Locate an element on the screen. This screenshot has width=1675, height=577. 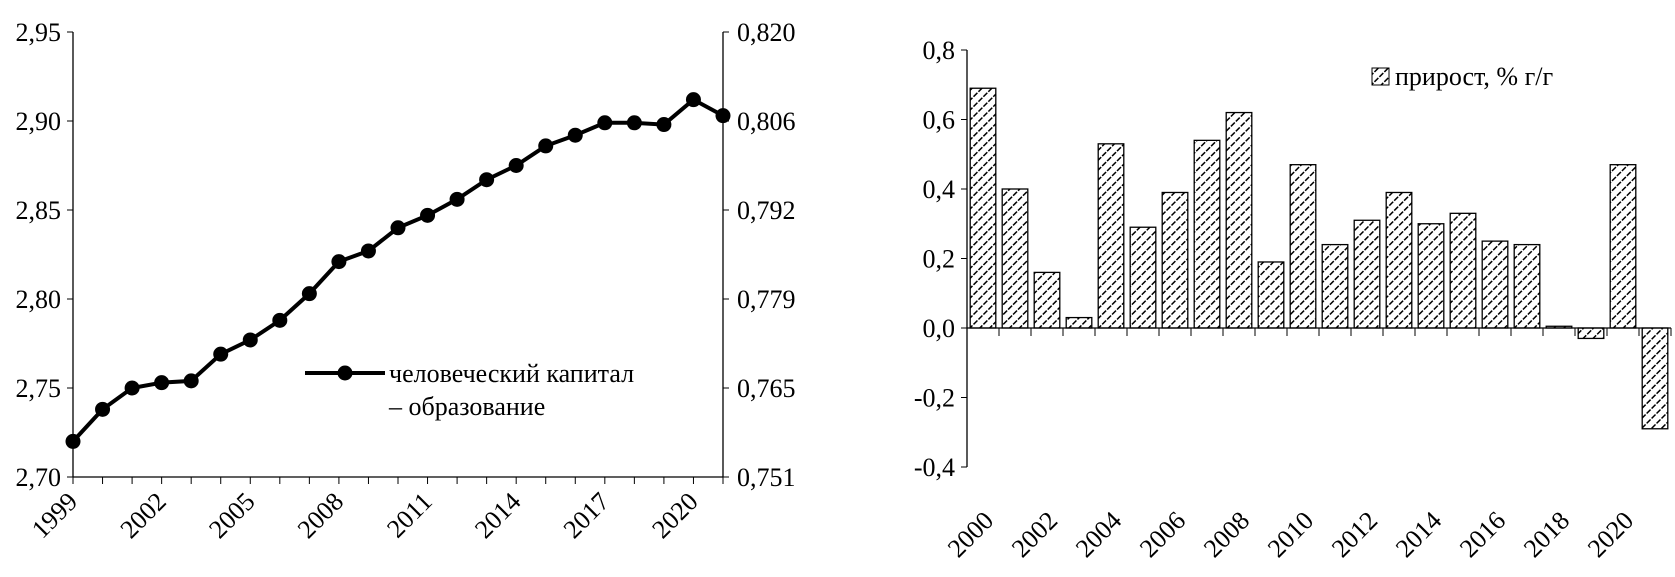
y-tick-label: 2,90 is located at coordinates (39, 121).